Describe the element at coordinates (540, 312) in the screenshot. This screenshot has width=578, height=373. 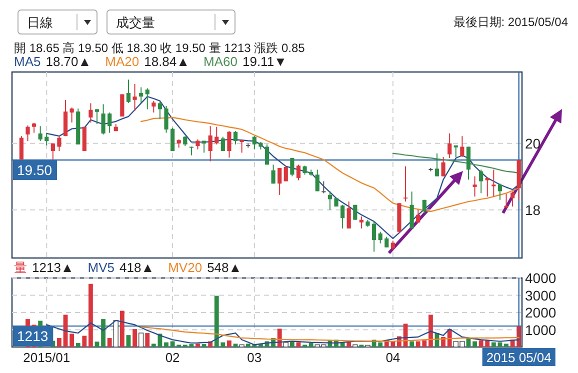
I see `y-tick-label: 2000` at that location.